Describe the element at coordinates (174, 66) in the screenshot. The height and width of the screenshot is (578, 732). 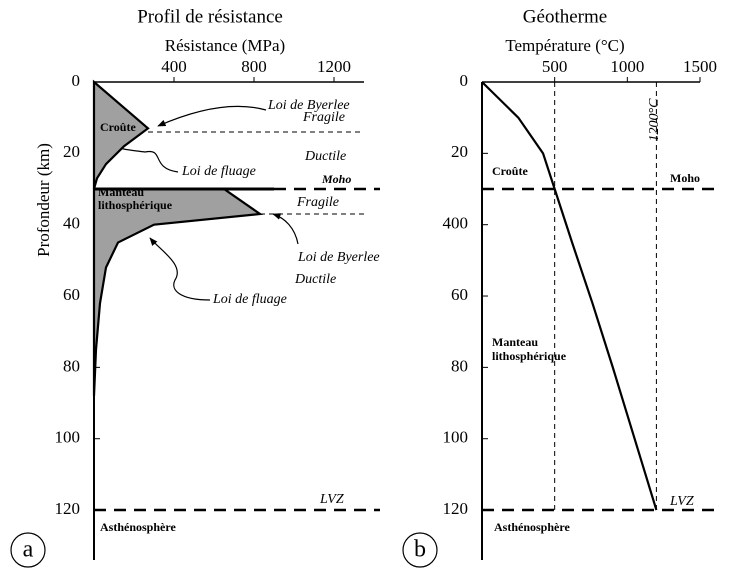
I see `x-tick-label: 400` at that location.